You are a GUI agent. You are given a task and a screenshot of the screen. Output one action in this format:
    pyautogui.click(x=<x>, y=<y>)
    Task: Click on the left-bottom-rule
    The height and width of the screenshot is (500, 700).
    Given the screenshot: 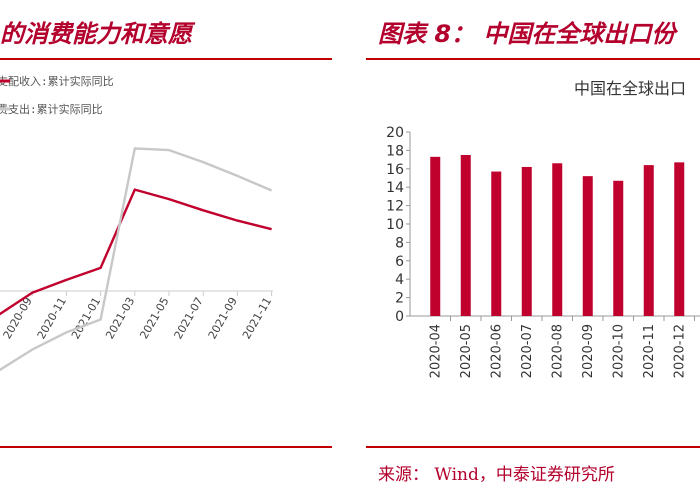 What is the action you would take?
    pyautogui.click(x=166, y=447)
    